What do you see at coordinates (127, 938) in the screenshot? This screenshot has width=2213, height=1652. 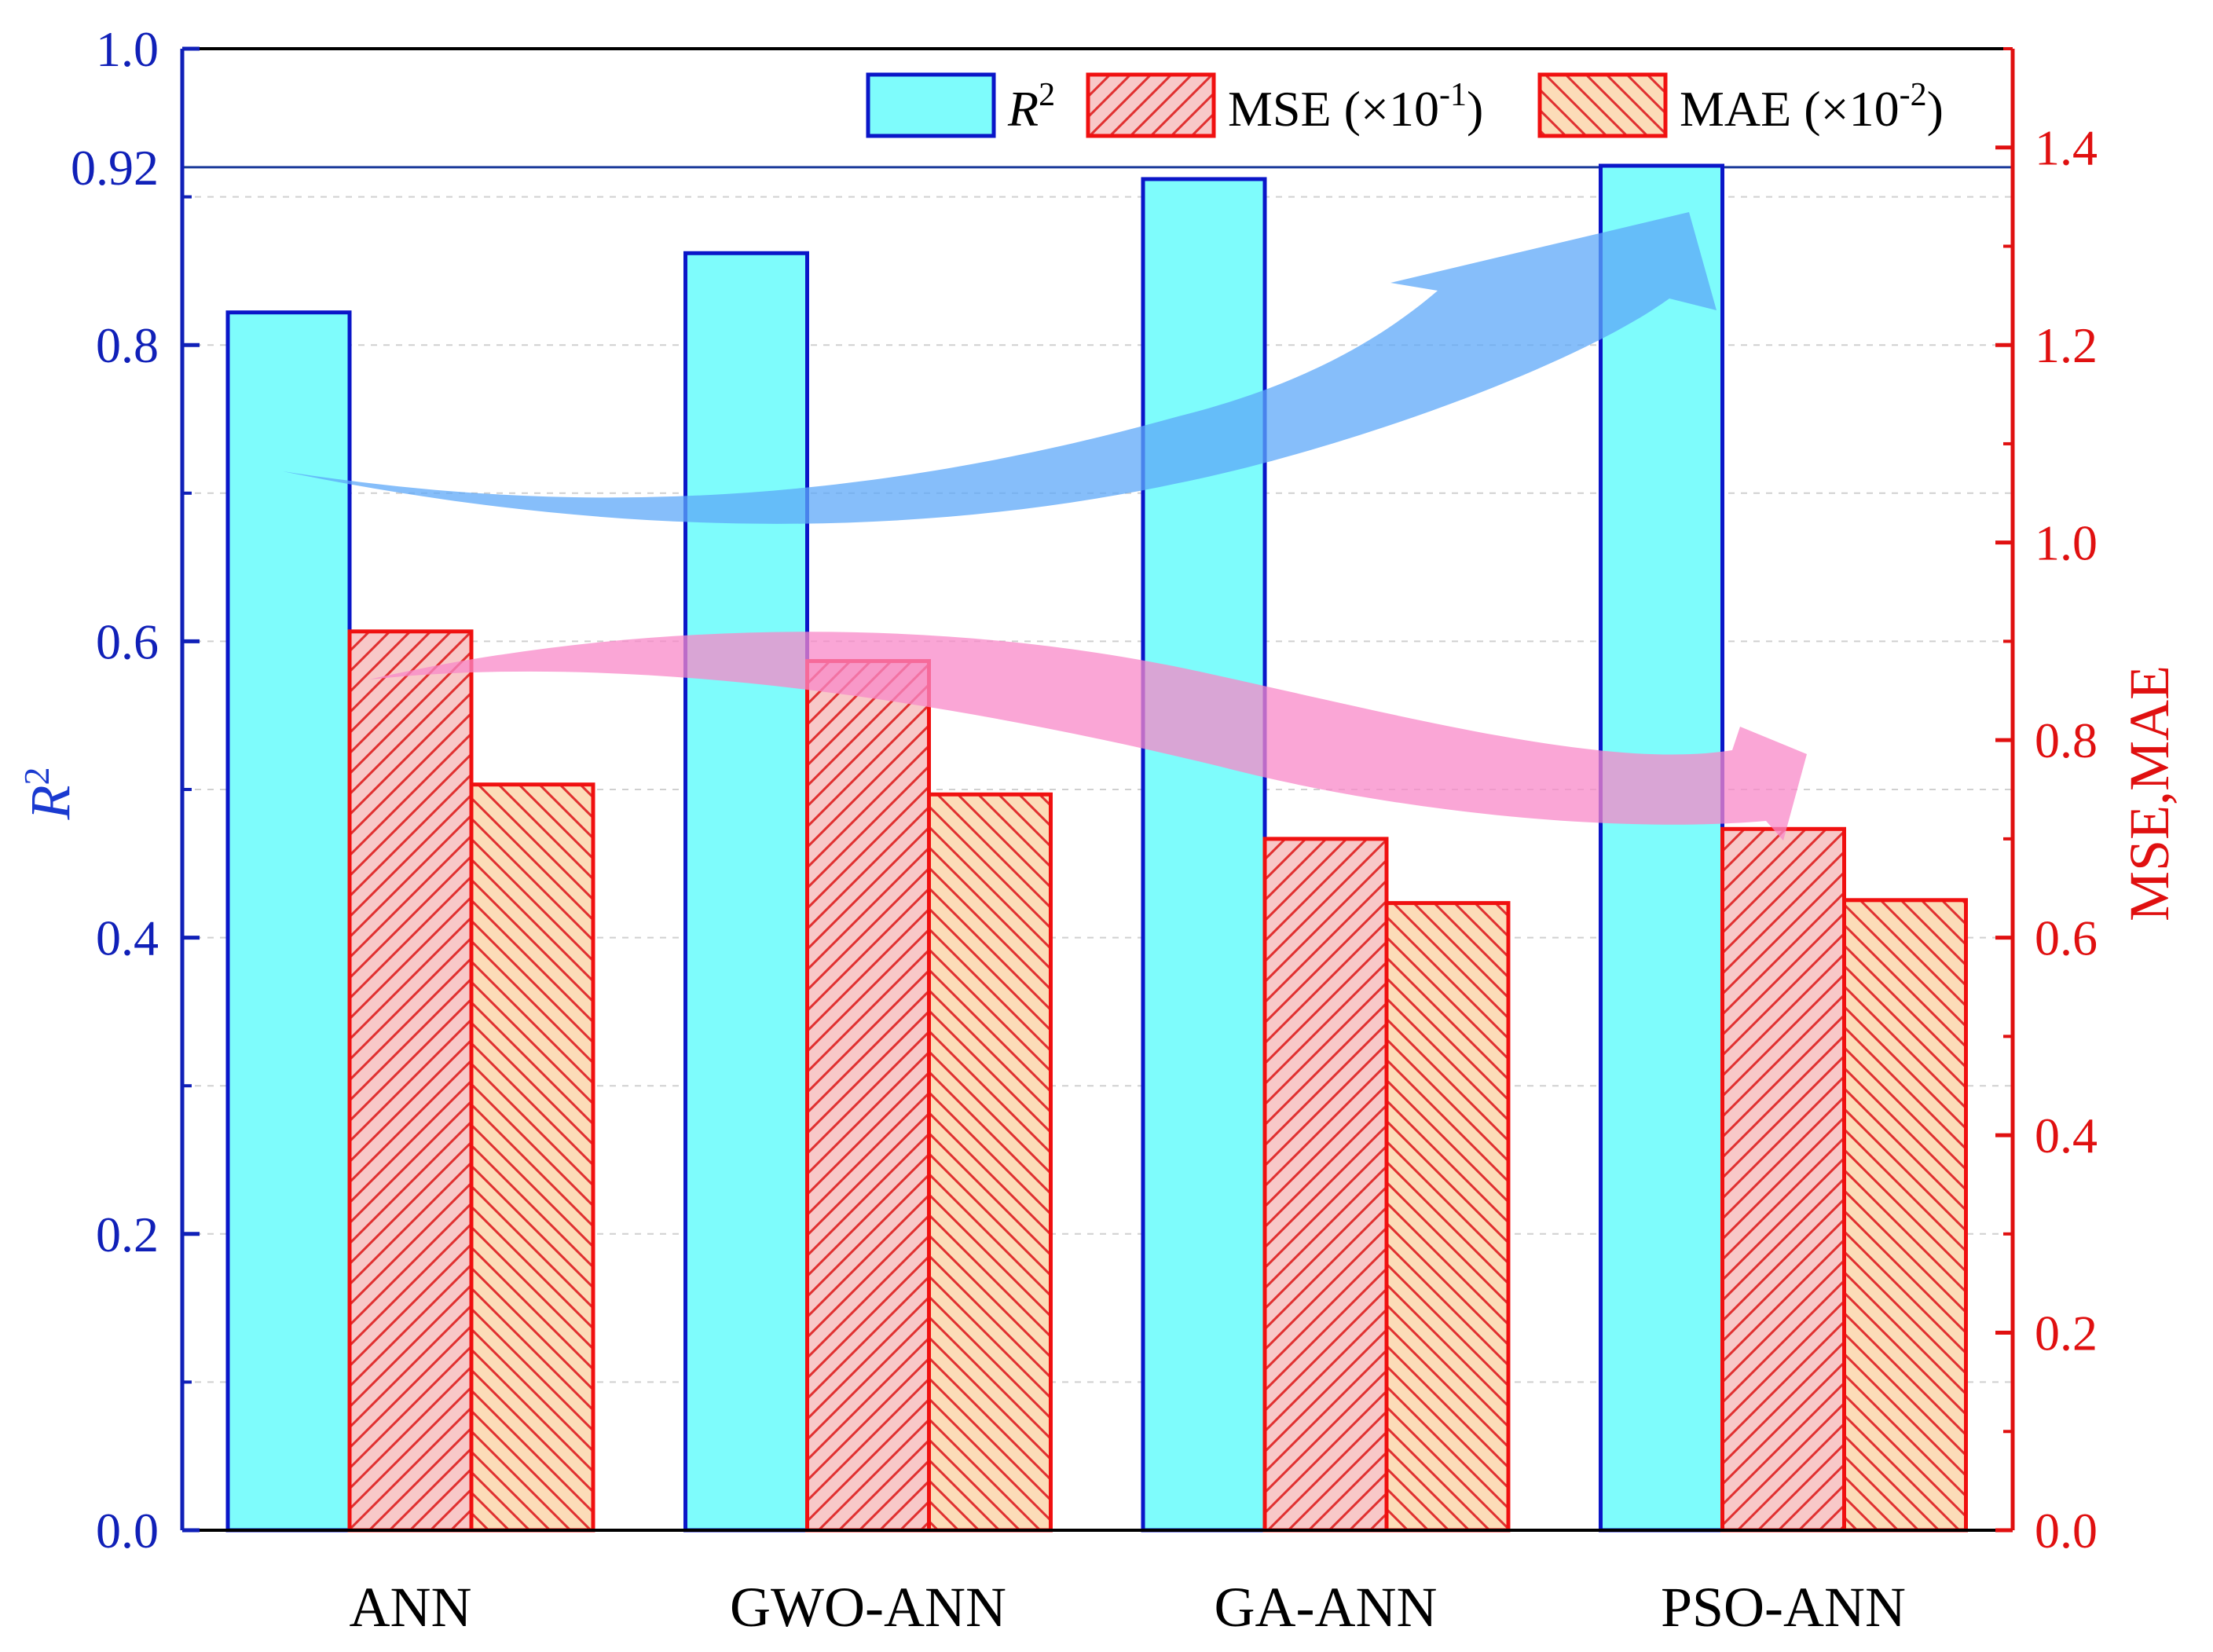 I see `left-tick-label: 0.4` at bounding box center [127, 938].